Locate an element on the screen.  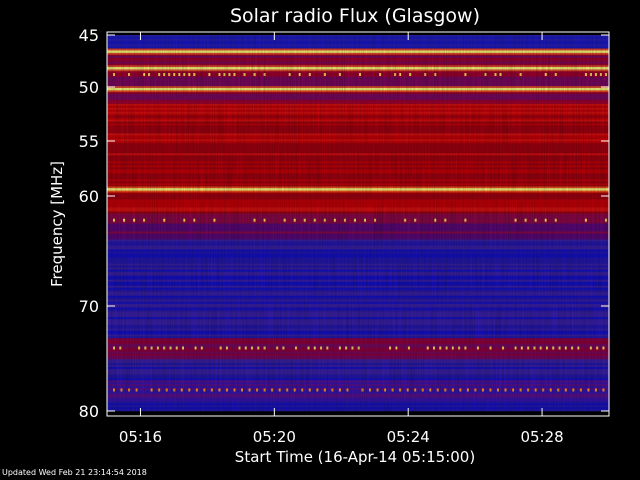
y-tick-label: 45 is located at coordinates (89, 35).